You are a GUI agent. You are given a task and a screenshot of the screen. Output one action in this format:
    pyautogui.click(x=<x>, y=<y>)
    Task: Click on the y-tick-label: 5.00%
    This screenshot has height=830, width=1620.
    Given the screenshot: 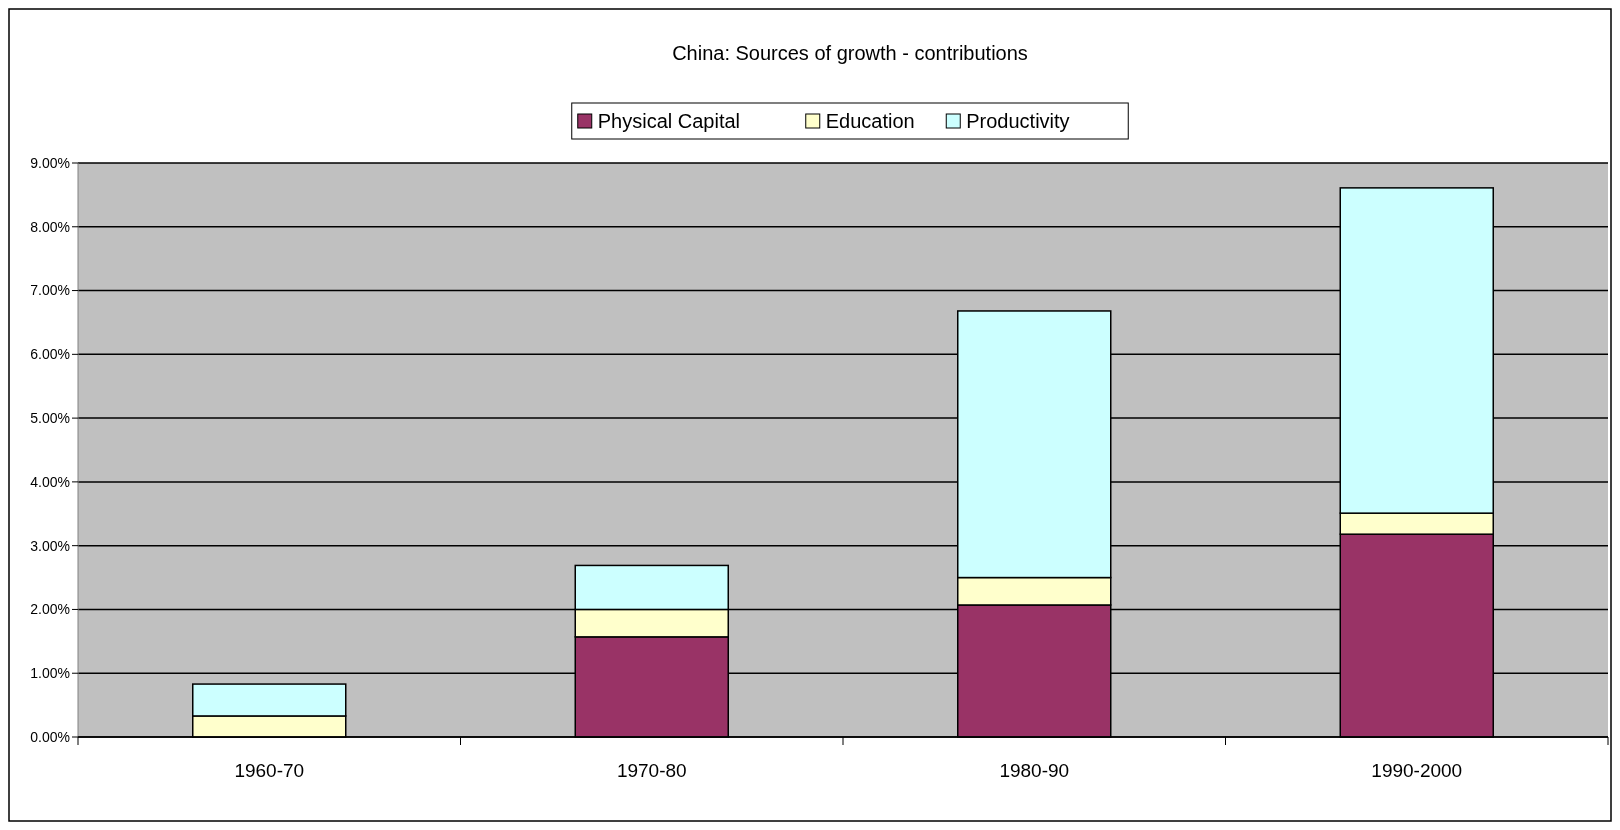 What is the action you would take?
    pyautogui.click(x=50, y=418)
    